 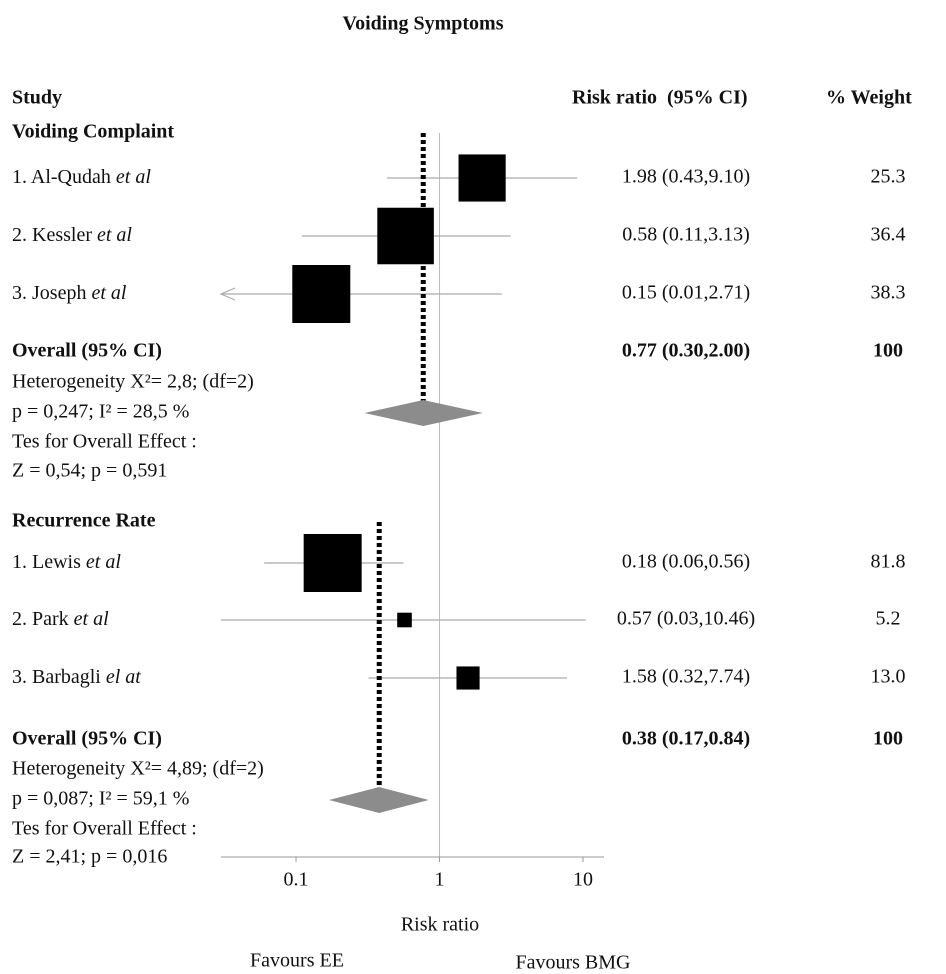 I want to click on study-name: 2. Park, so click(x=40, y=619).